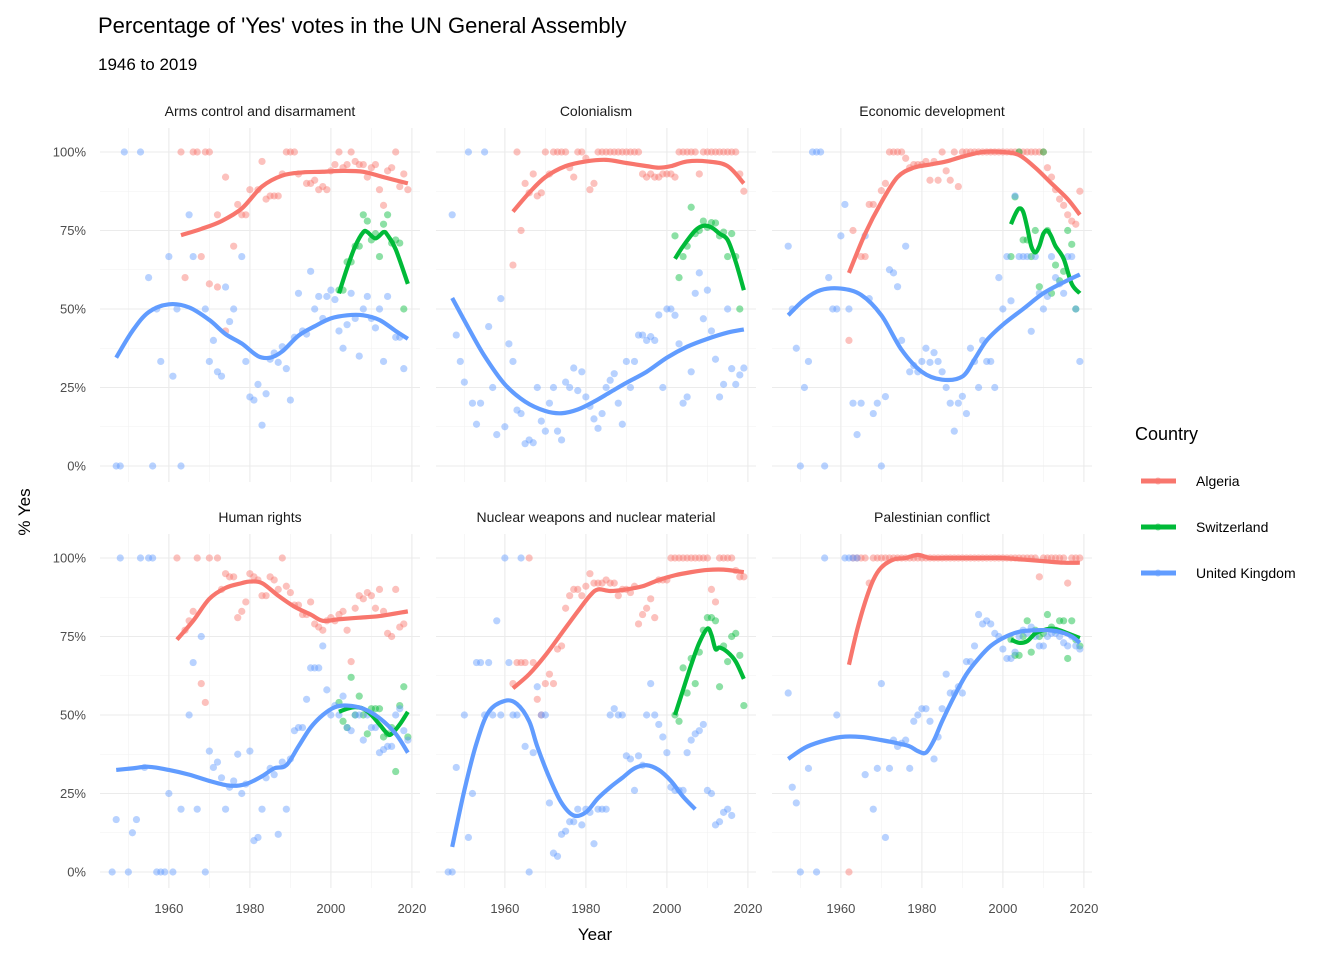  I want to click on legend-item-switzerland: Switzerland, so click(1204, 527).